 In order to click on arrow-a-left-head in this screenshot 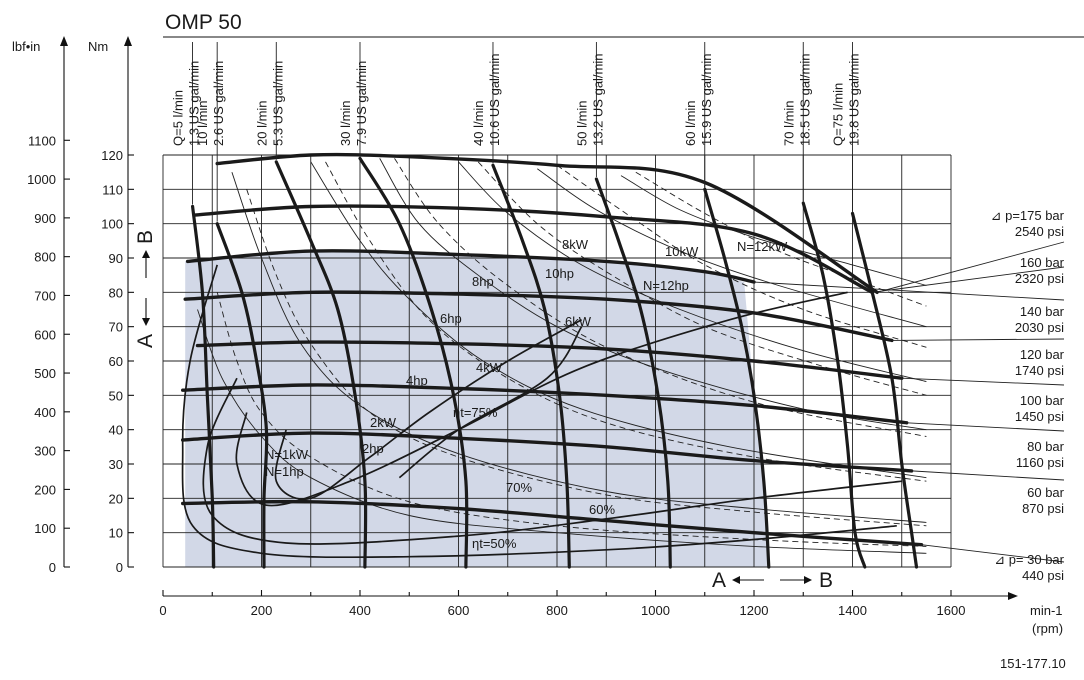, I will do `click(736, 580)`.